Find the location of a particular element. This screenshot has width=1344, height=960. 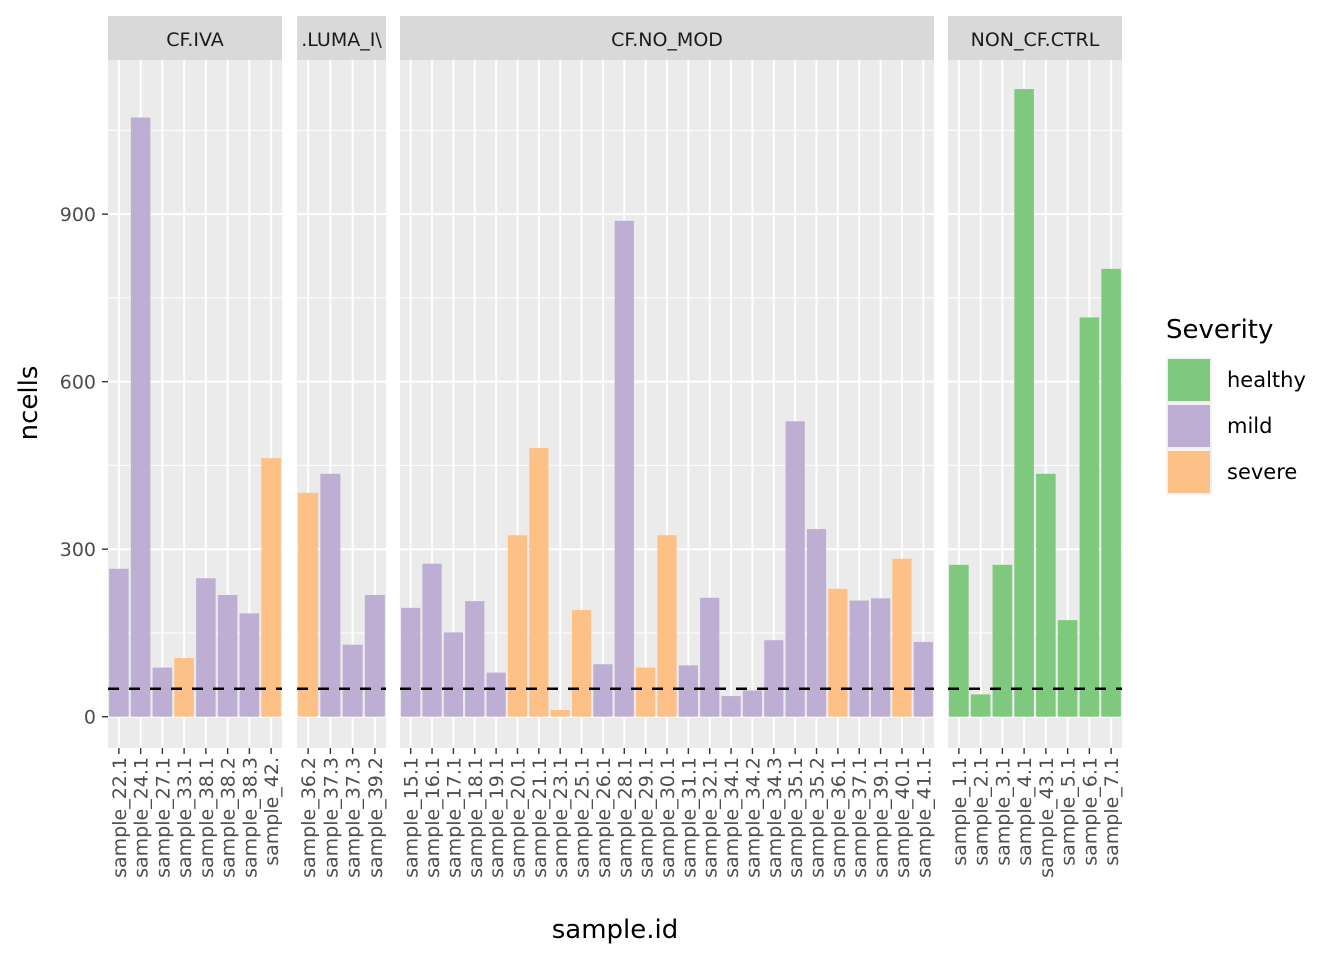

x-tick-label: sample_39.2 is located at coordinates (376, 817).